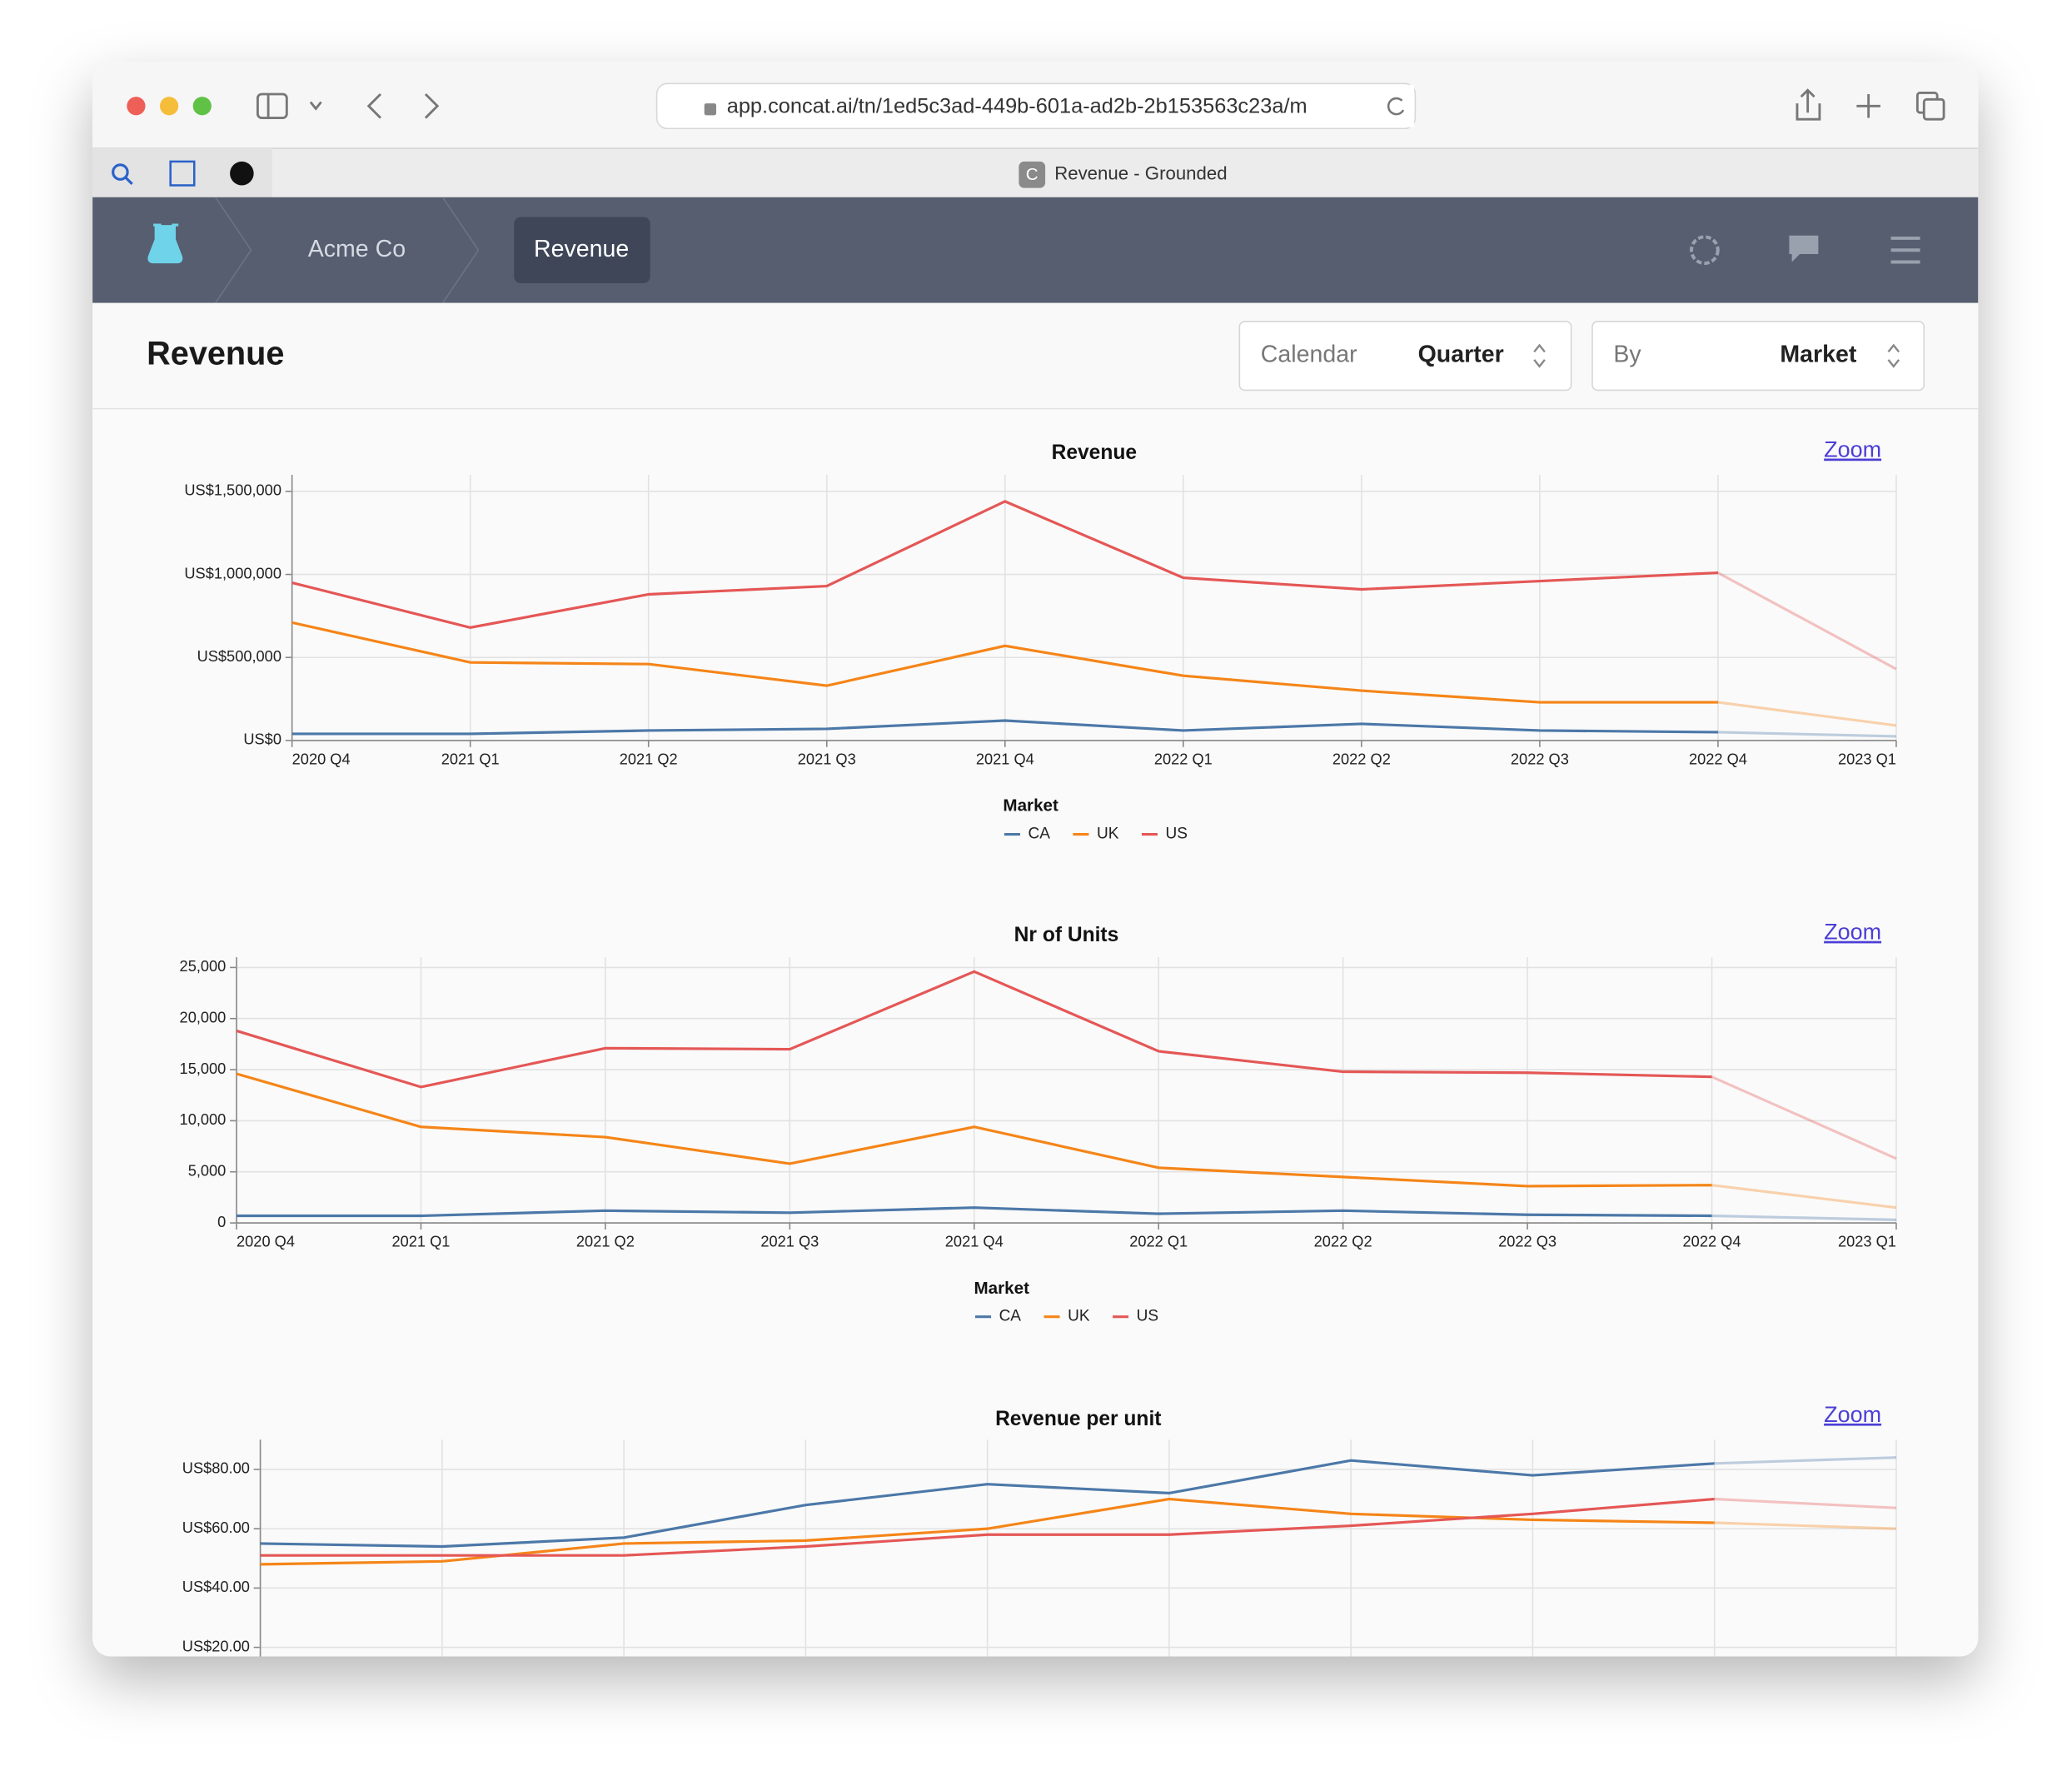  I want to click on select-value: Quarter, so click(1461, 355).